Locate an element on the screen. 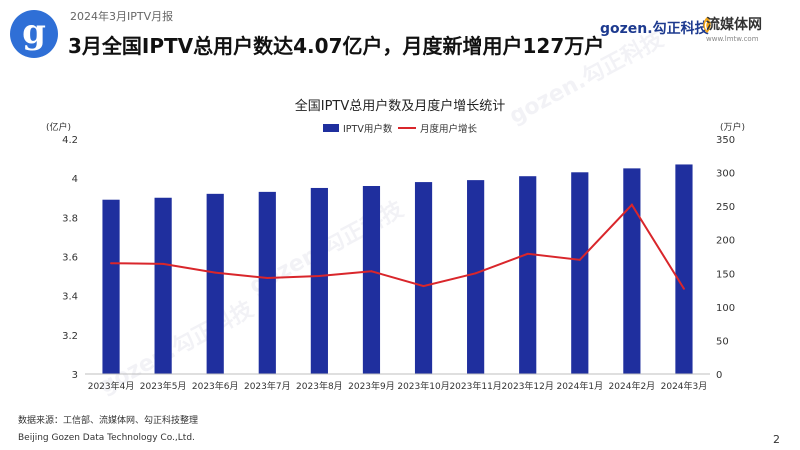  x-tick-label: 2024年1月 is located at coordinates (579, 386).